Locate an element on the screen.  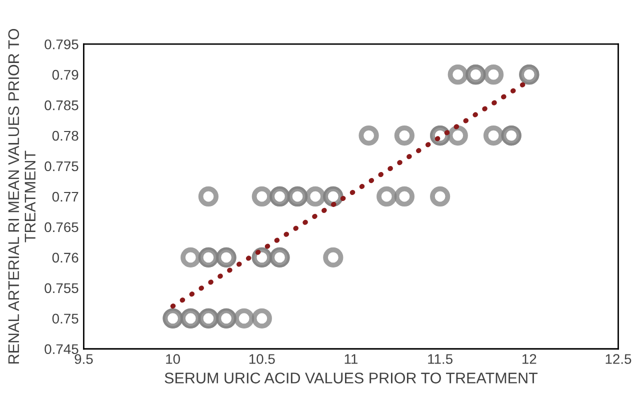
y-tick-label: 0.745 is located at coordinates (61, 349).